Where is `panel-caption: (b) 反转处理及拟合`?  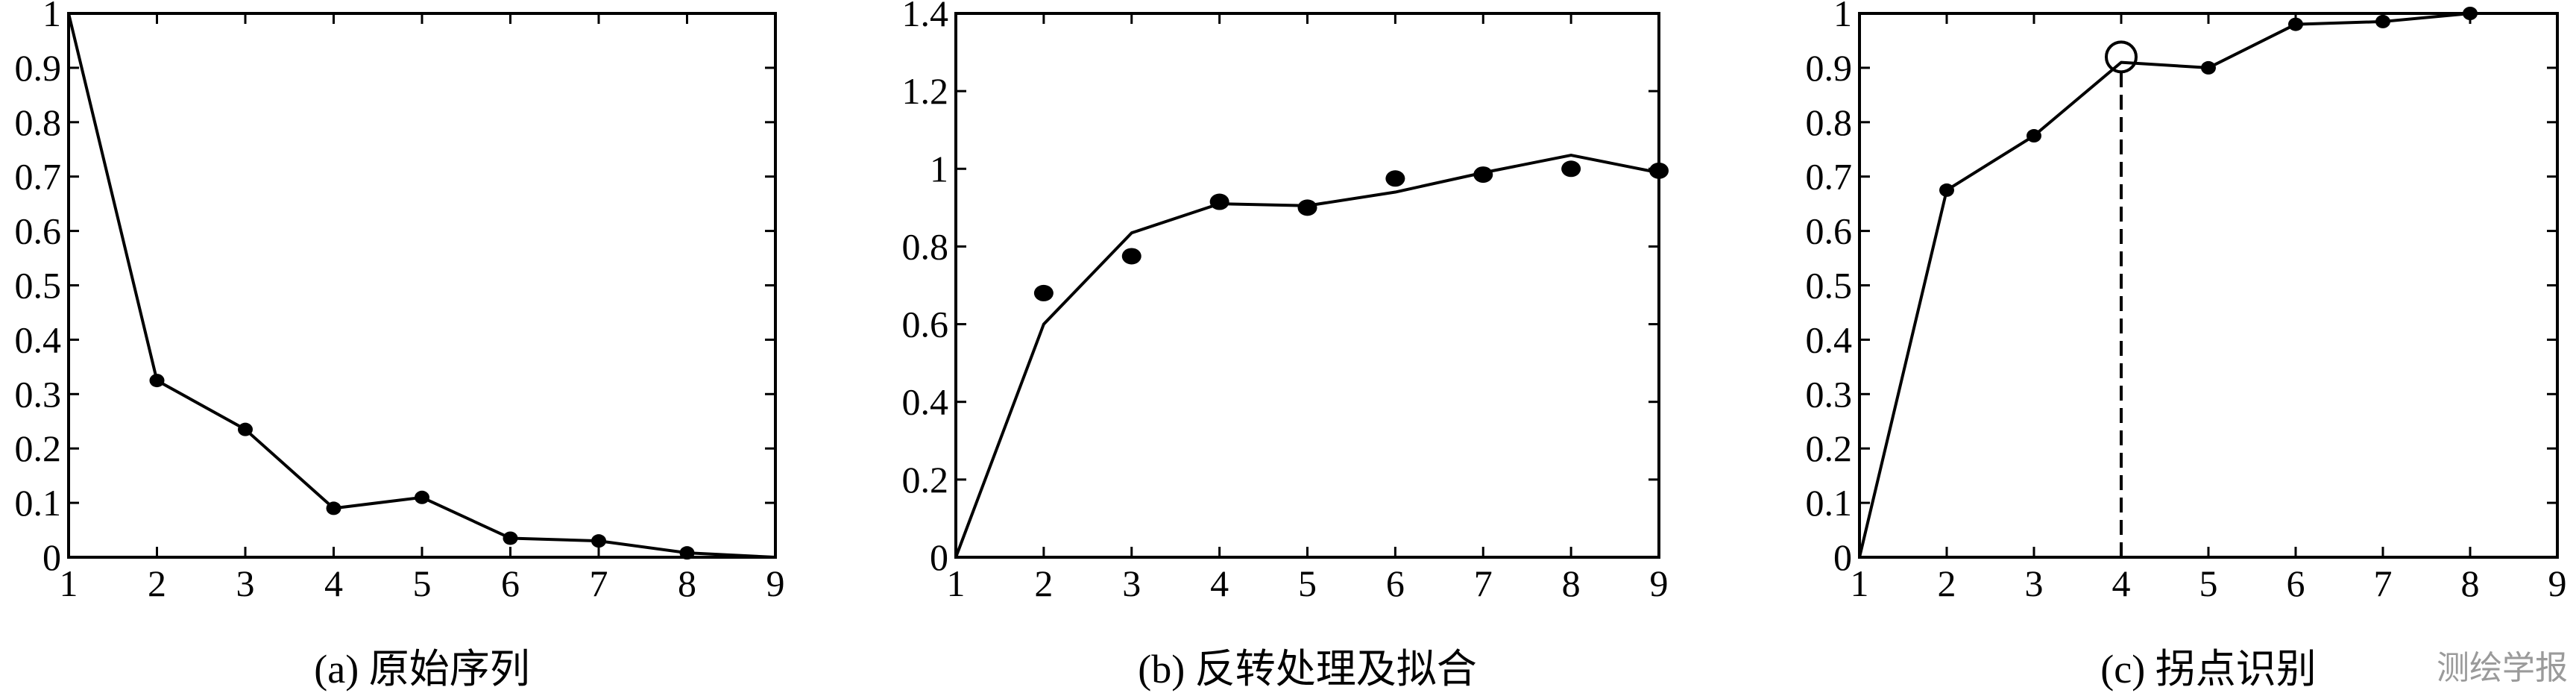 panel-caption: (b) 反转处理及拟合 is located at coordinates (1307, 669).